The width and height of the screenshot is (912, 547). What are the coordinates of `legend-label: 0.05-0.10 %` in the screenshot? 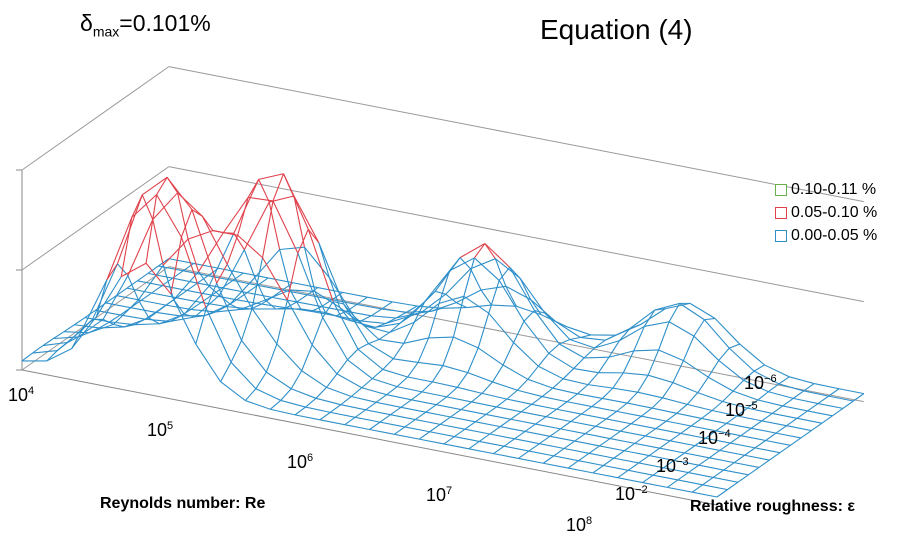 It's located at (834, 213).